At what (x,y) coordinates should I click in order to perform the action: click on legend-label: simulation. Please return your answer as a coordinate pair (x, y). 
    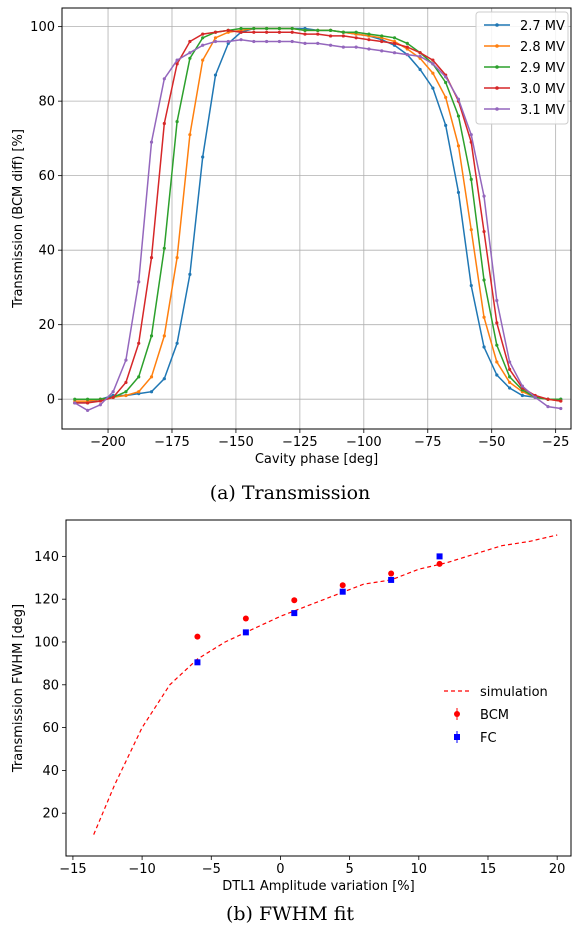
    Looking at the image, I should click on (514, 692).